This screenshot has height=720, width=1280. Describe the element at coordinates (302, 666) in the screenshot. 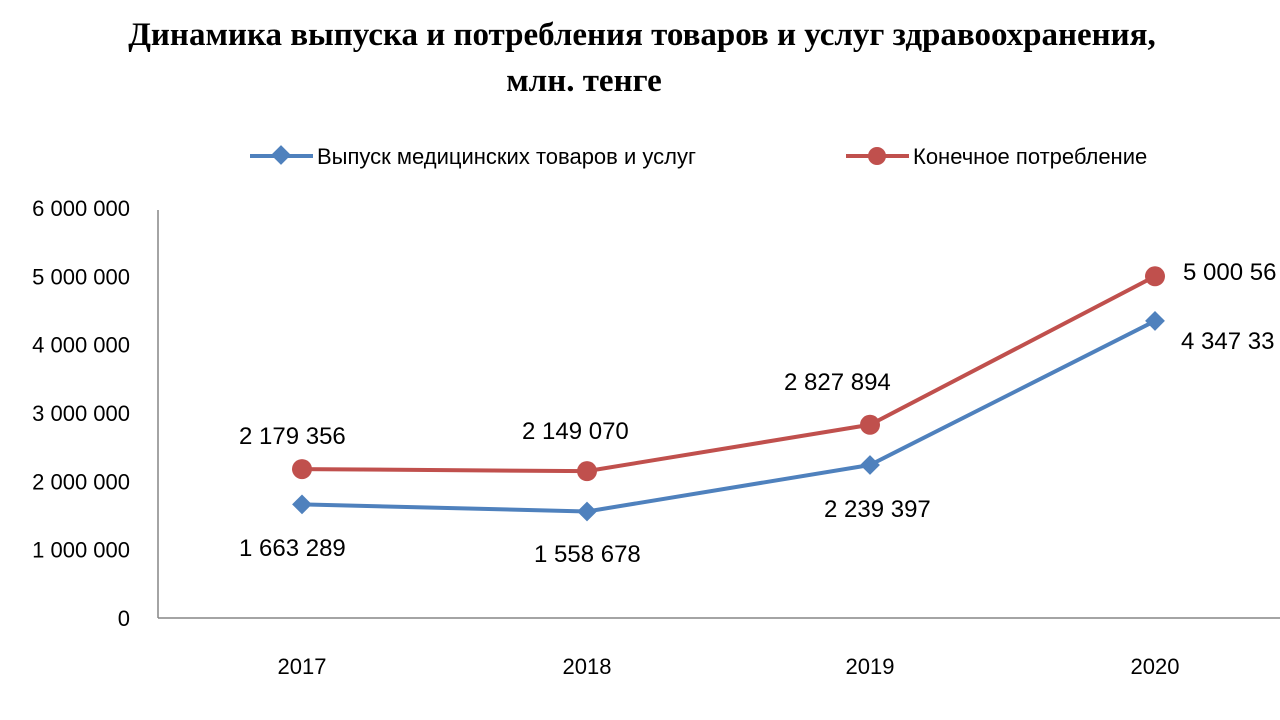

I see `x-tick-label: 2017` at that location.